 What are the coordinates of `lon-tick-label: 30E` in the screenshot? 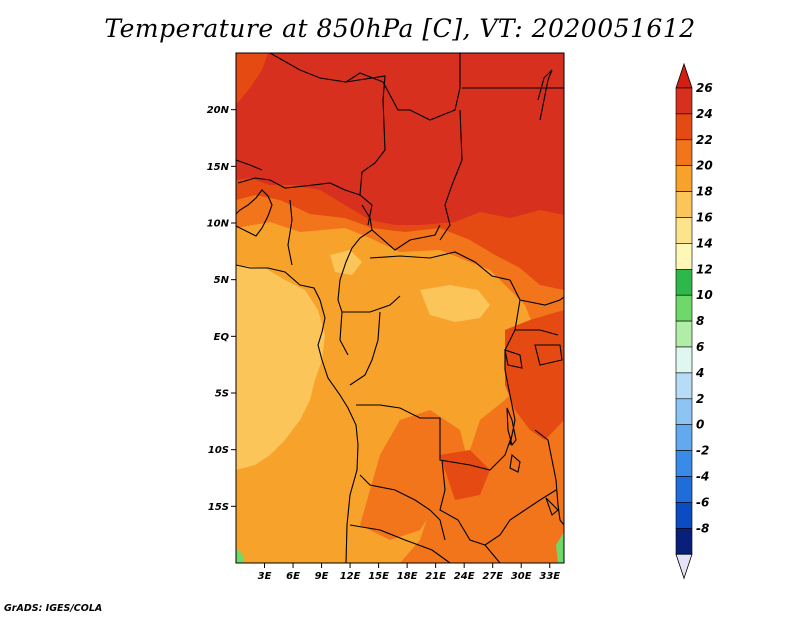 It's located at (521, 576).